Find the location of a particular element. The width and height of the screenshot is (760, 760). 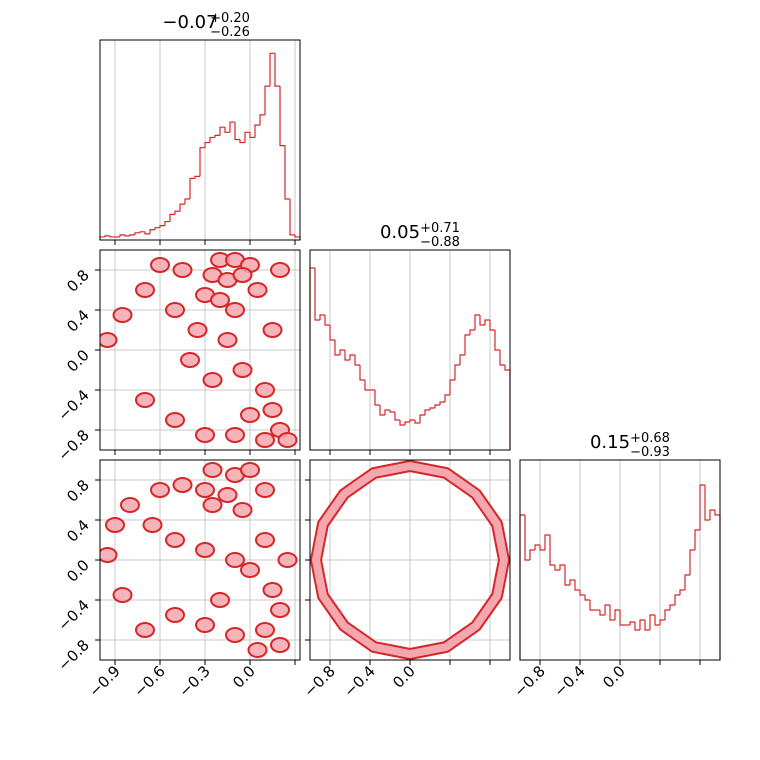

y-tick-label: 0.0 is located at coordinates (78, 571).